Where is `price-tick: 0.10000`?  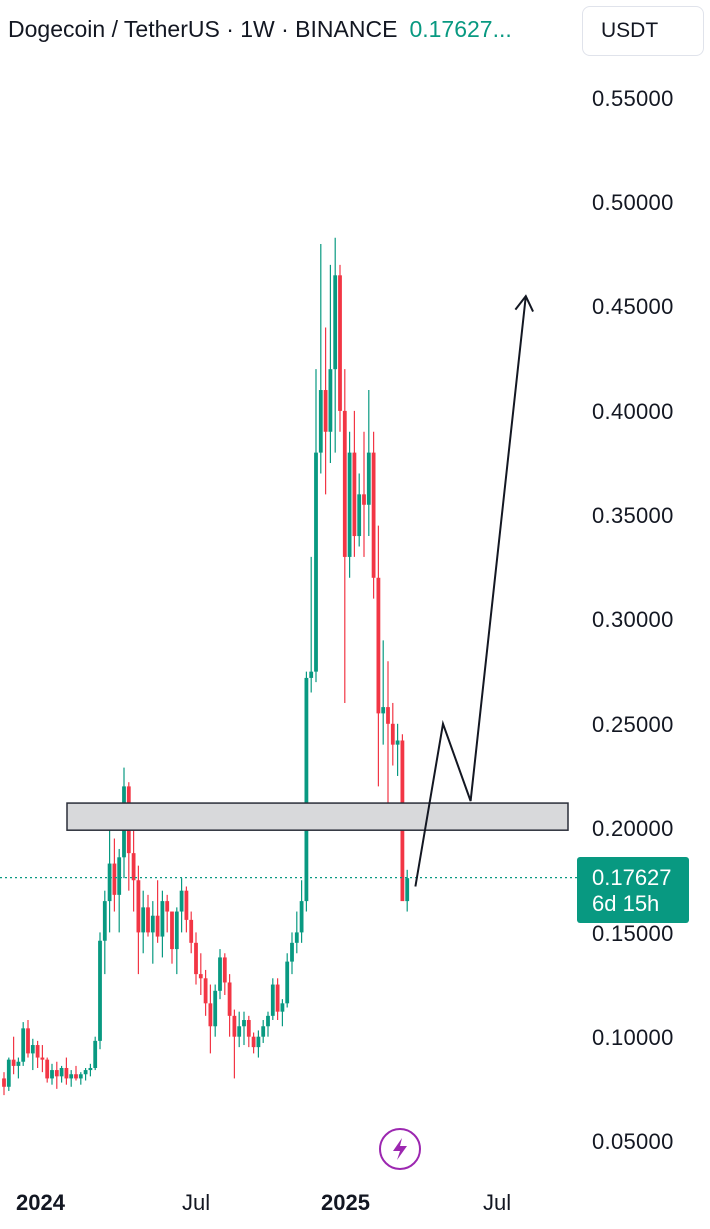
price-tick: 0.10000 is located at coordinates (633, 1037).